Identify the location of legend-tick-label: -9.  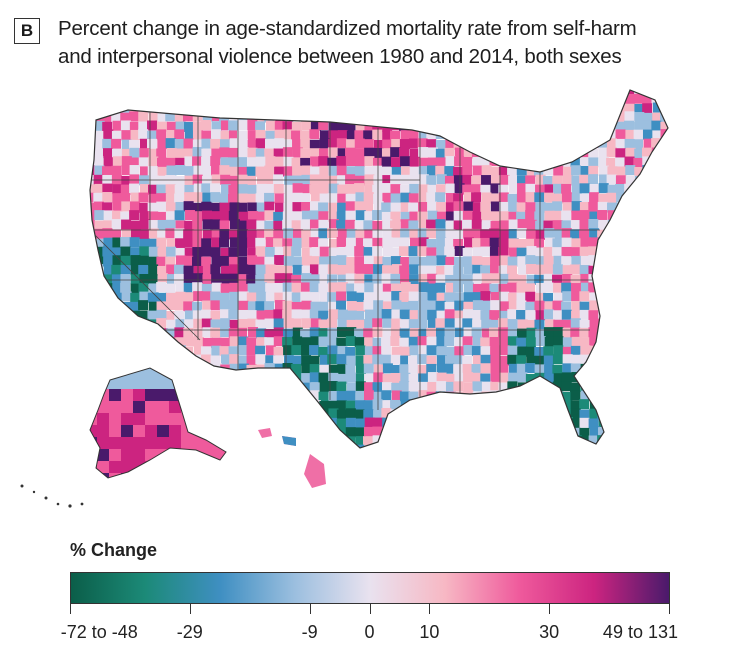
(309, 632).